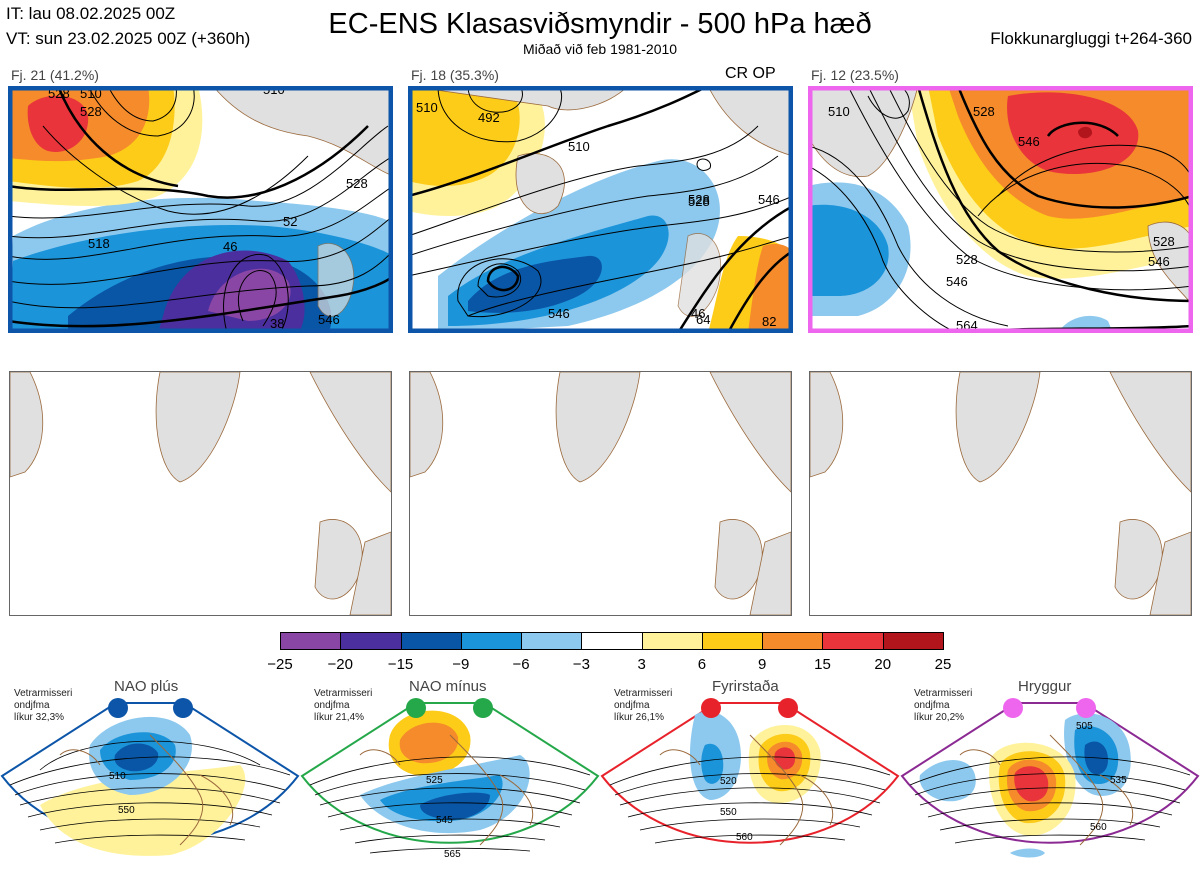 Image resolution: width=1200 pixels, height=871 pixels. Describe the element at coordinates (943, 664) in the screenshot. I see `colorbar-tick: 25` at that location.